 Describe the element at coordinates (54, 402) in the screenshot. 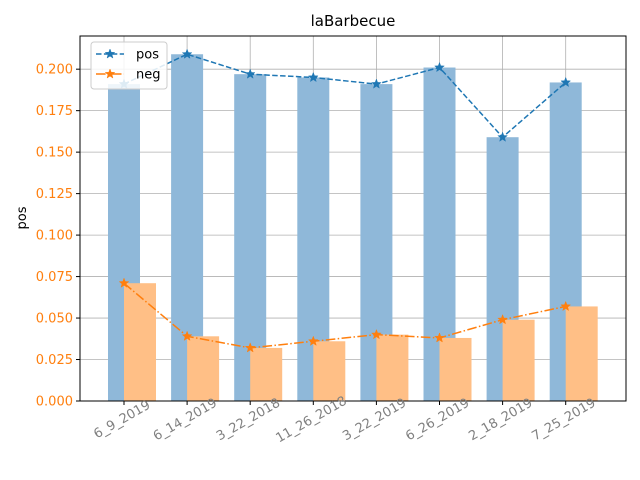

I see `y-tick-label: 0.000` at that location.